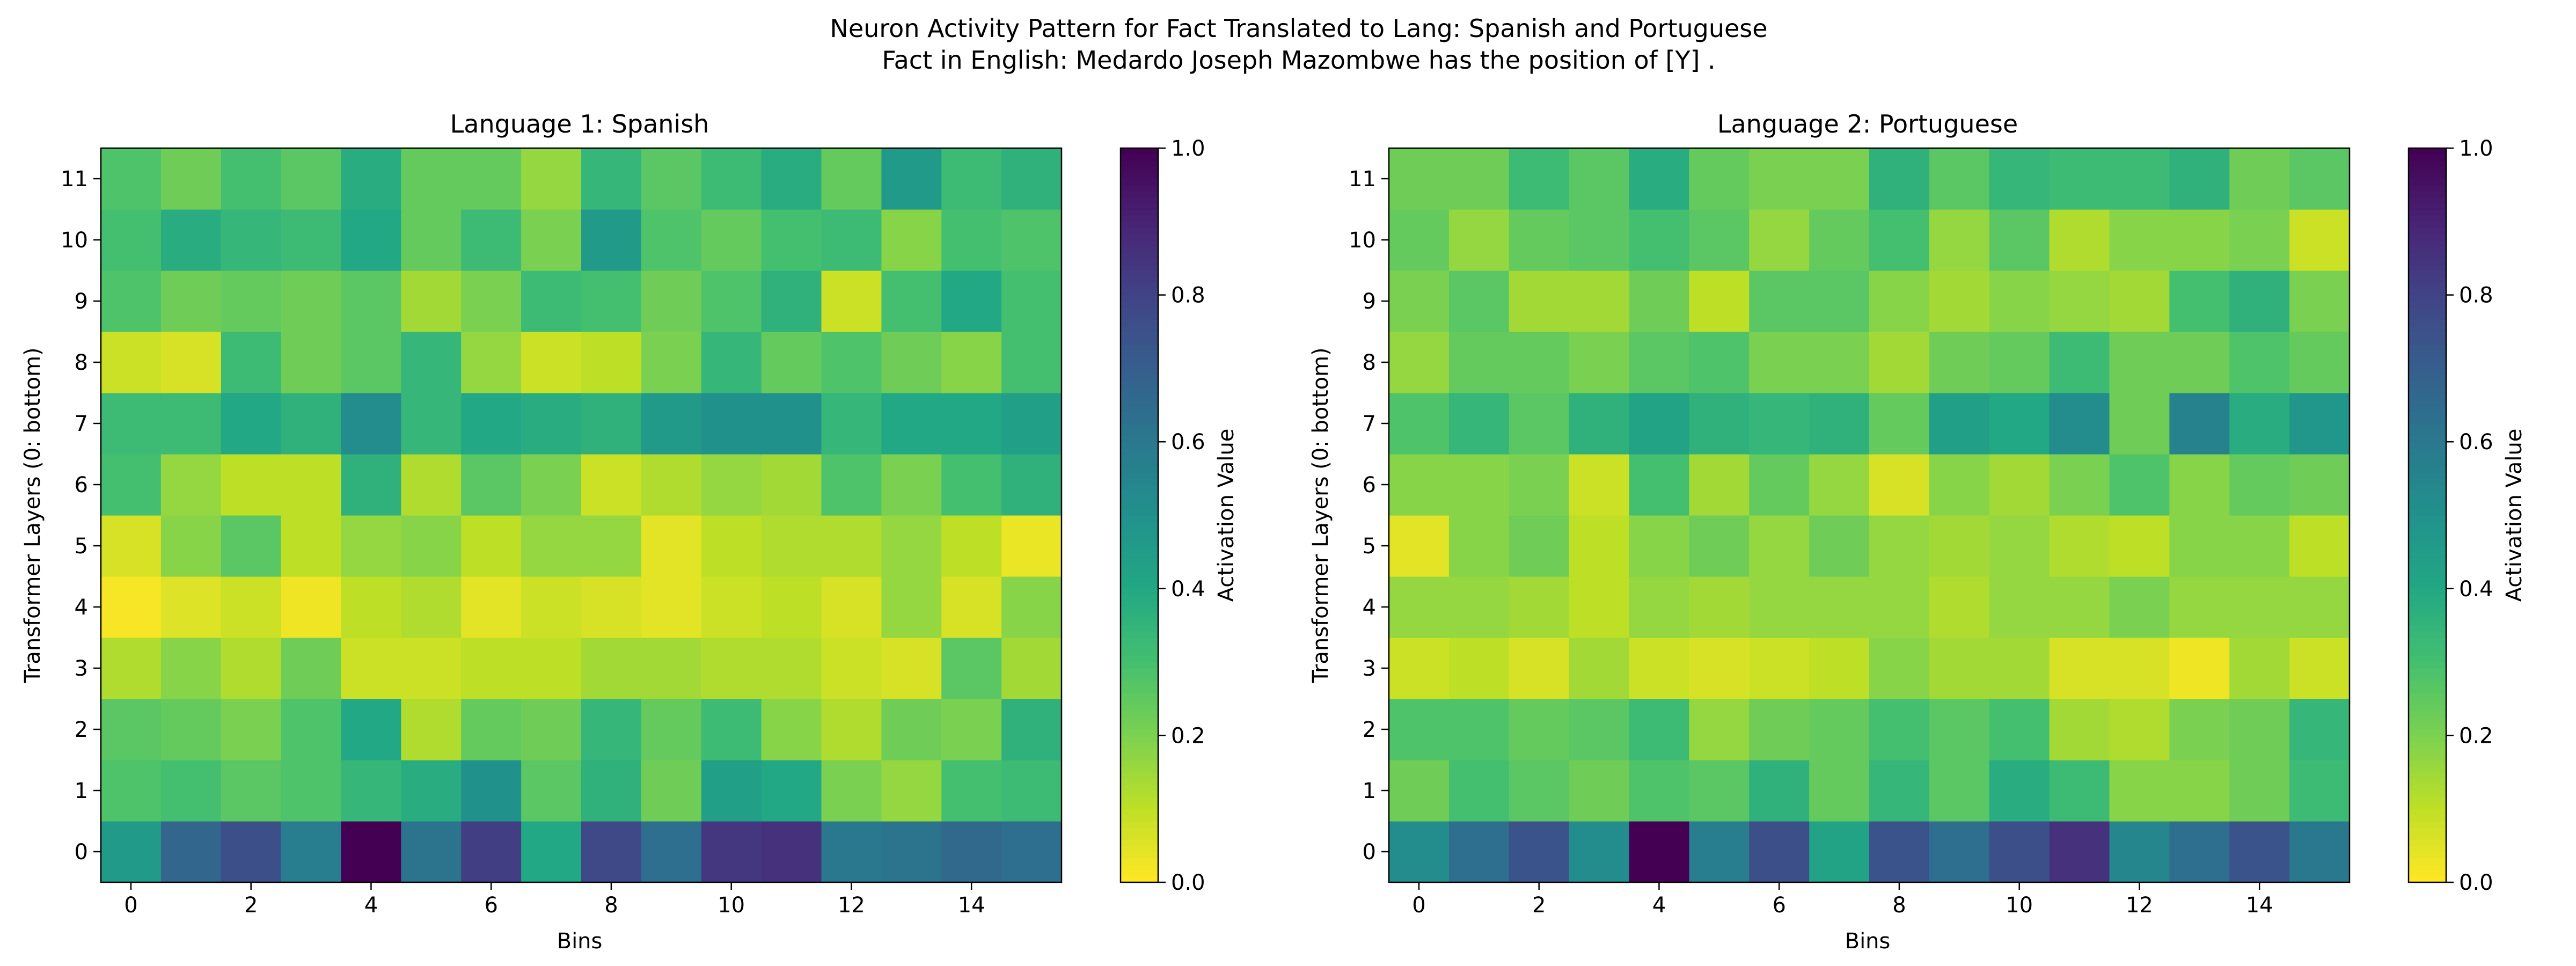 Image resolution: width=2576 pixels, height=966 pixels. I want to click on colorbar-frame, so click(2427, 515).